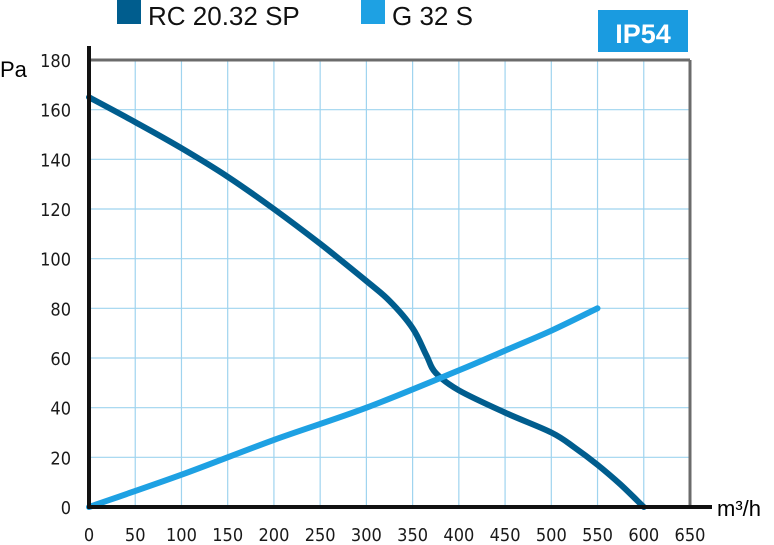 The image size is (774, 545). What do you see at coordinates (181, 535) in the screenshot?
I see `x-tick-label-2: 100` at bounding box center [181, 535].